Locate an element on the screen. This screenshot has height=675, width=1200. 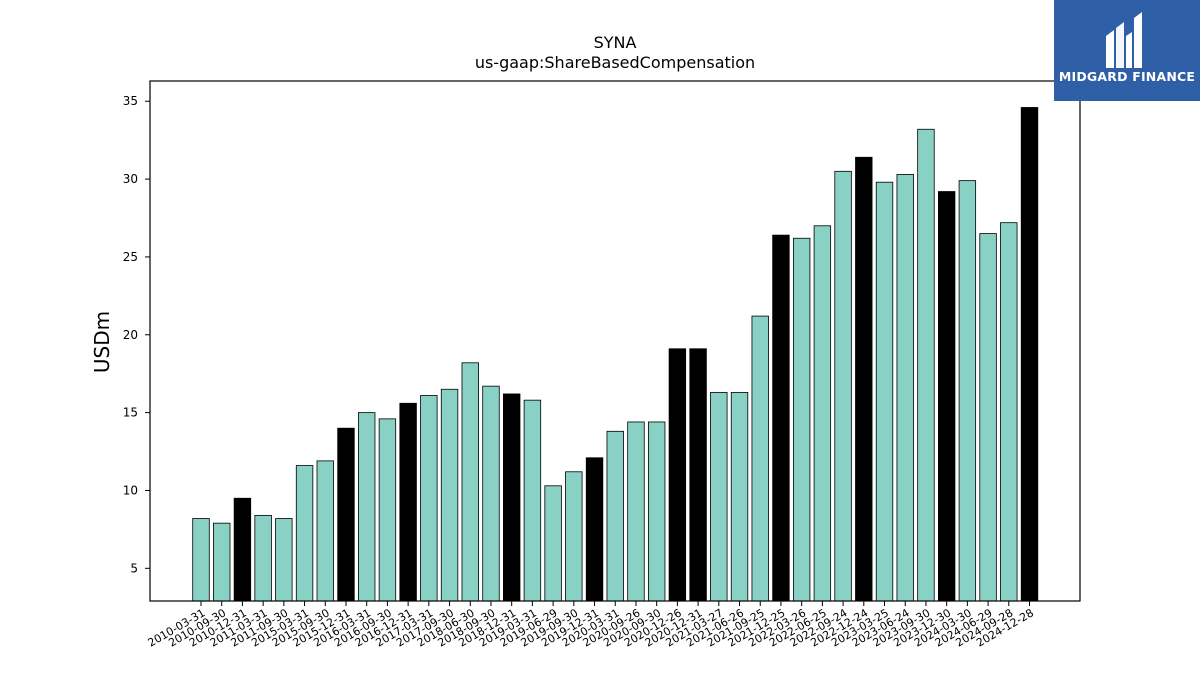
y-tick-label: 20 is located at coordinates (130, 335).